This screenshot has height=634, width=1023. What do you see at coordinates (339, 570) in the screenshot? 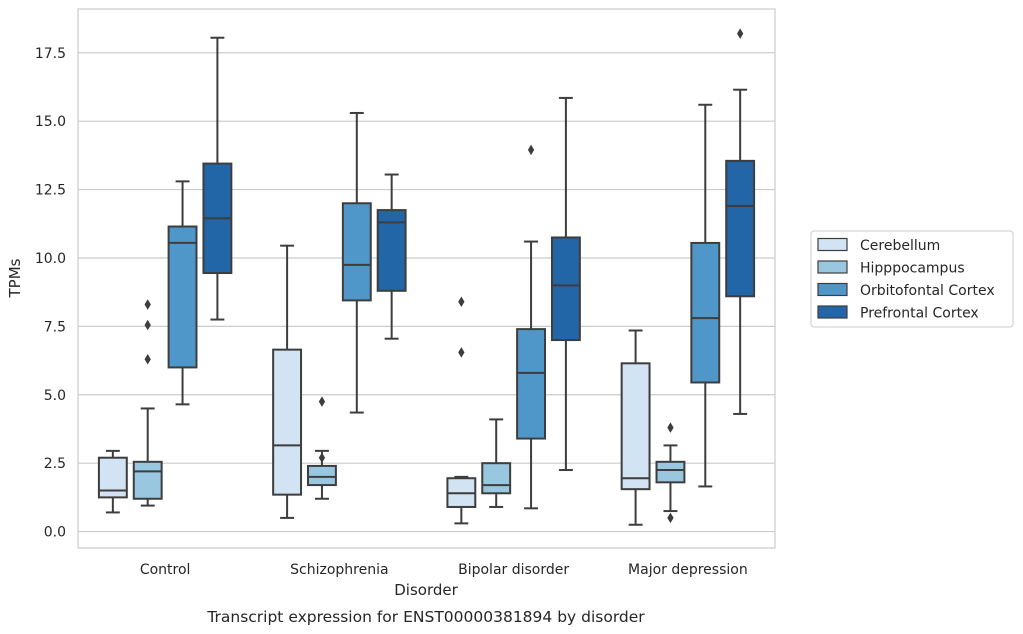
I see `x-tick-label: Schizophrenia` at bounding box center [339, 570].